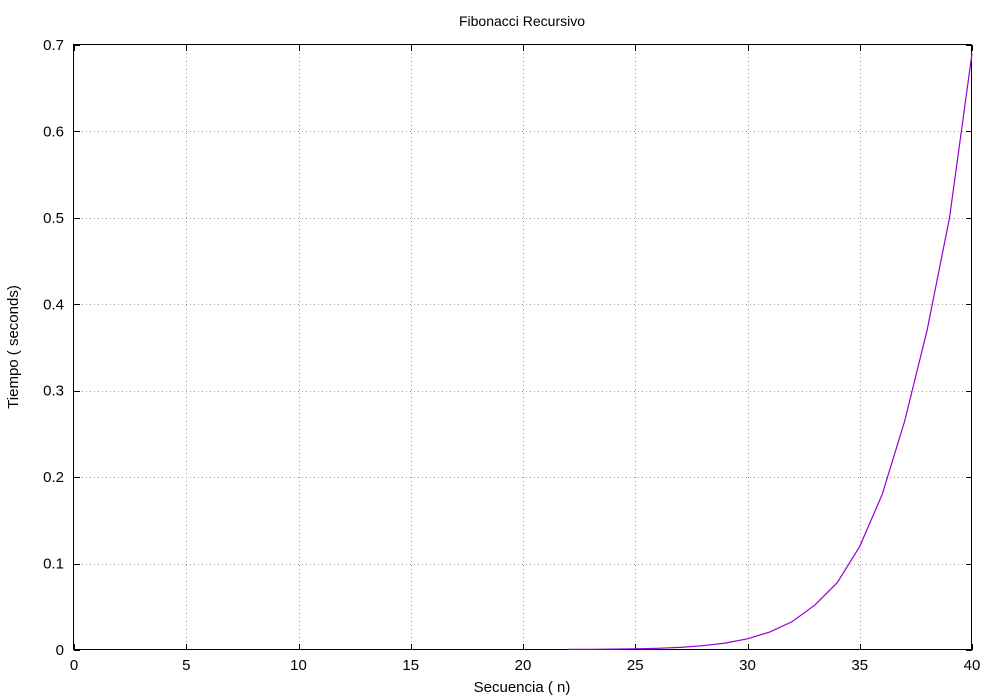  I want to click on y-tick-label: 0.6, so click(53, 131).